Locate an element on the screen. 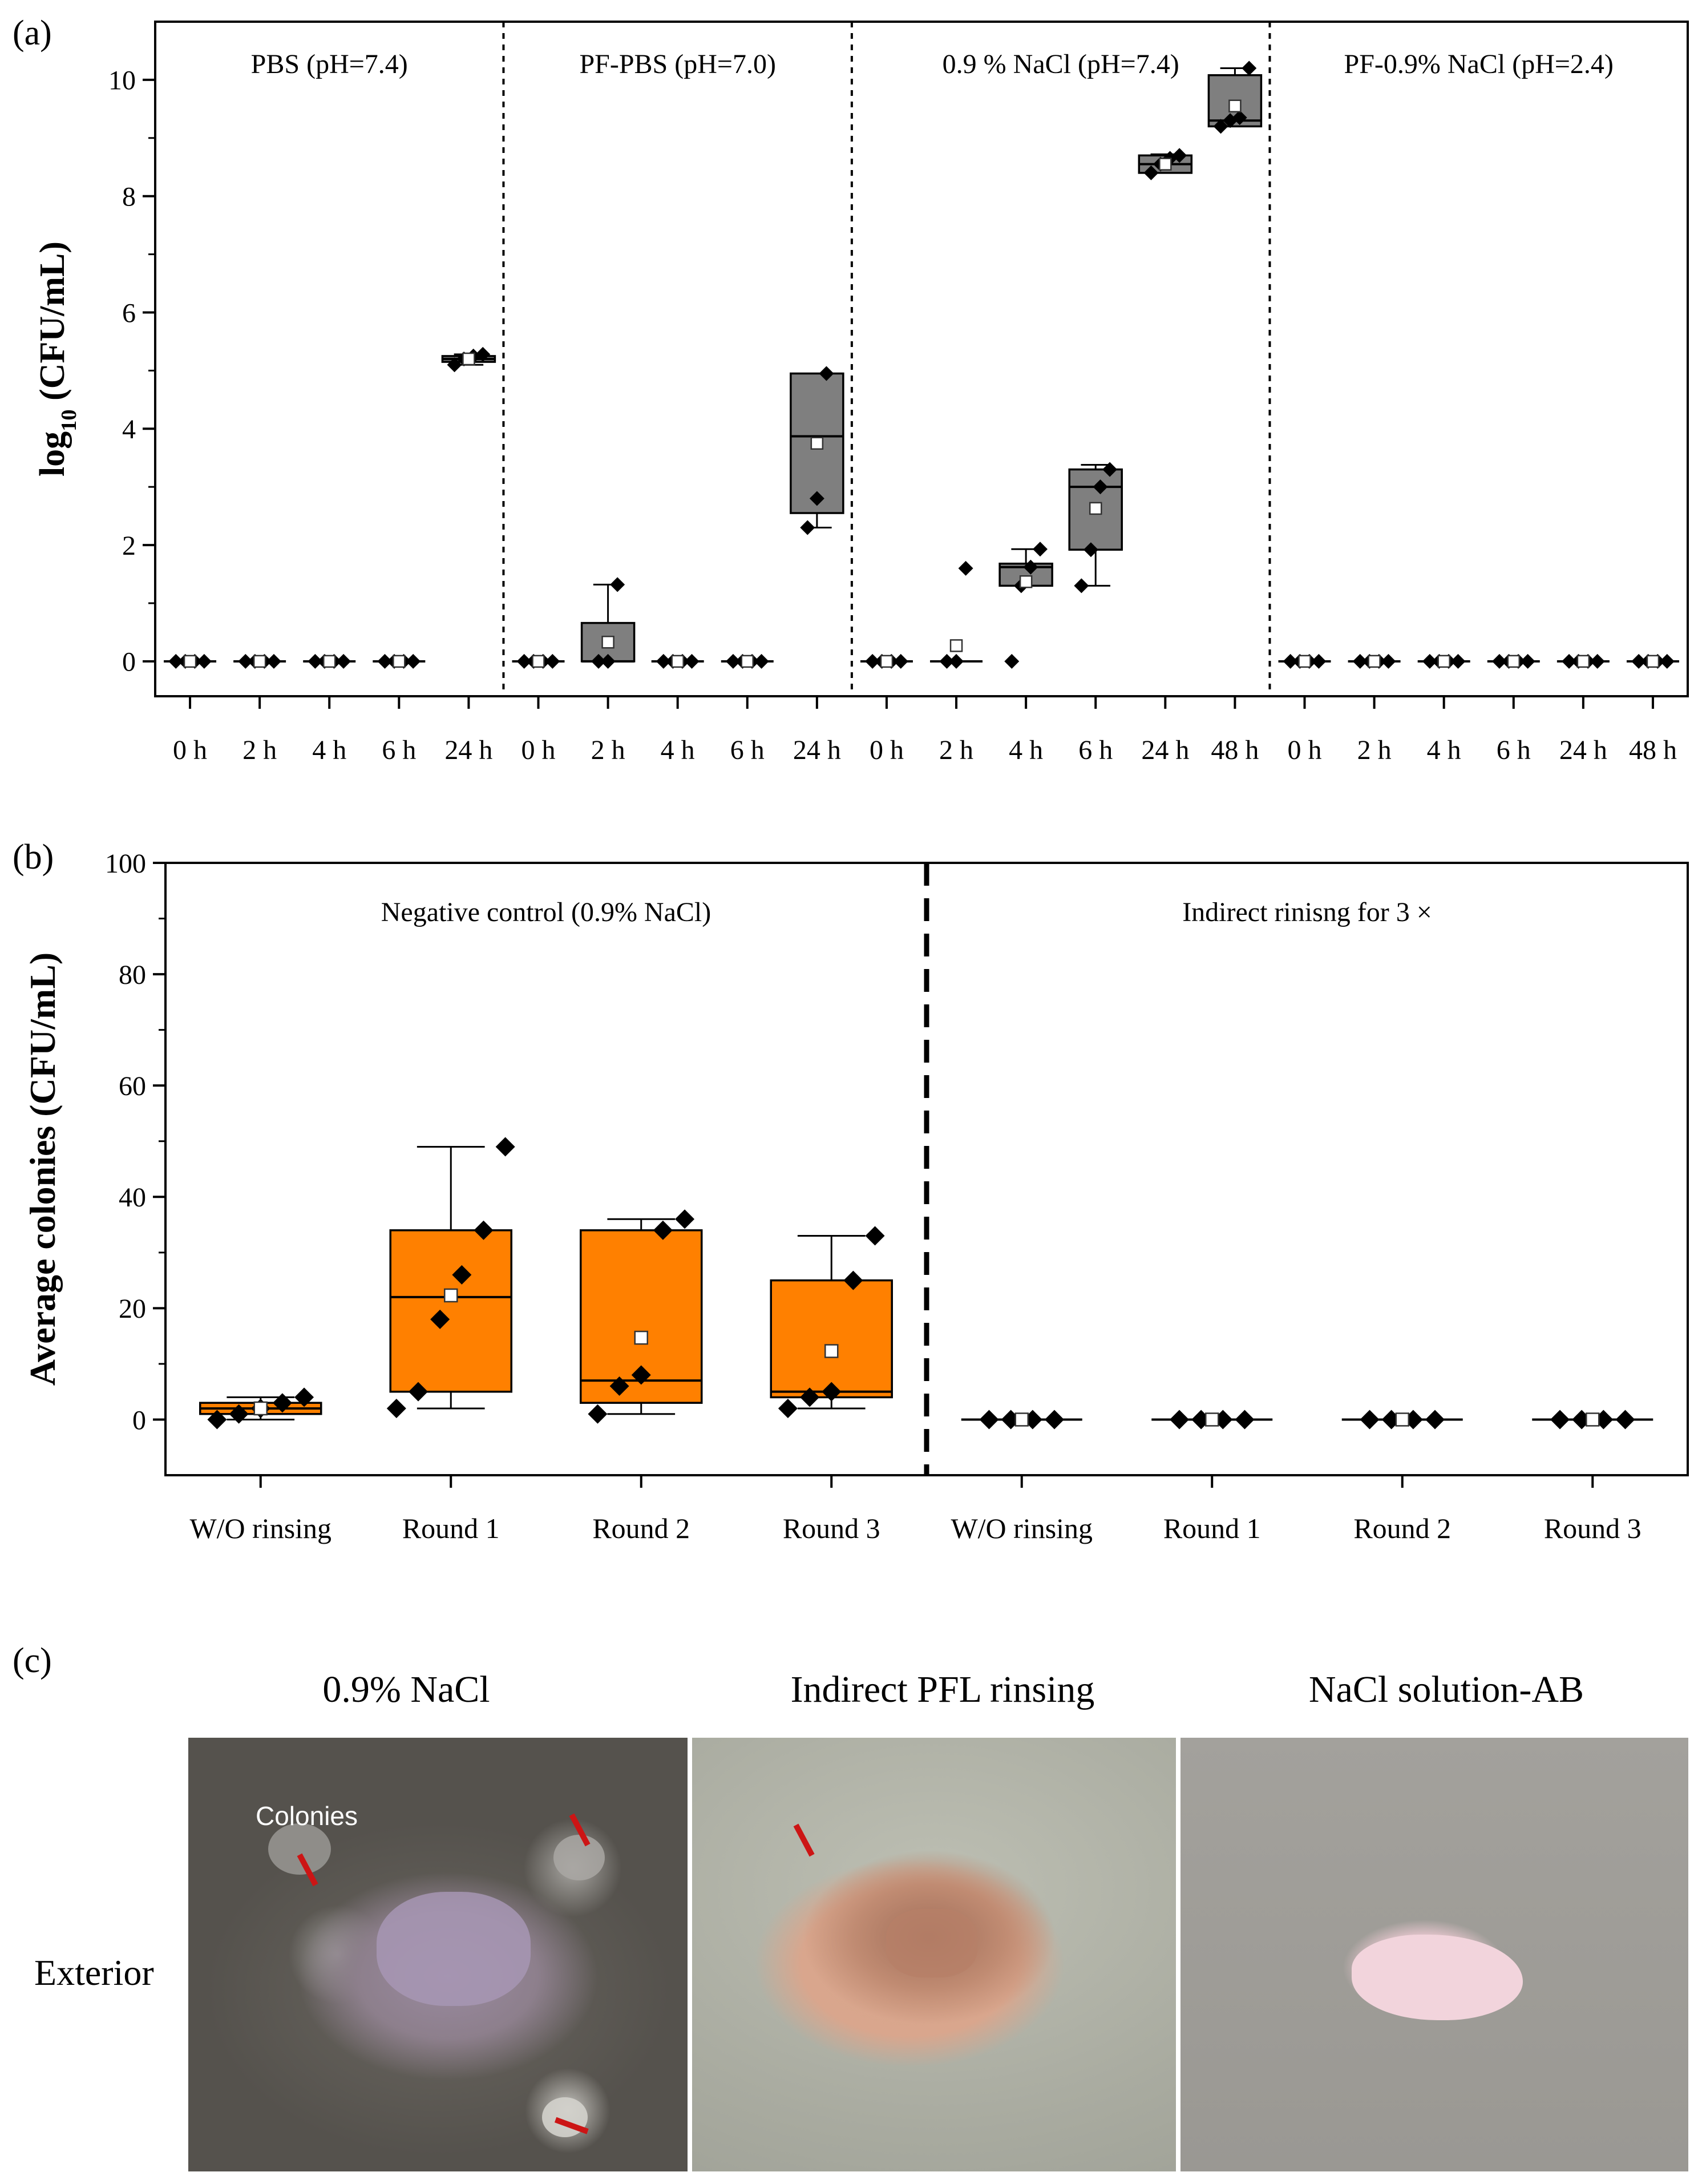 Image resolution: width=1698 pixels, height=2184 pixels. y-tick-label: 40 is located at coordinates (132, 1197).